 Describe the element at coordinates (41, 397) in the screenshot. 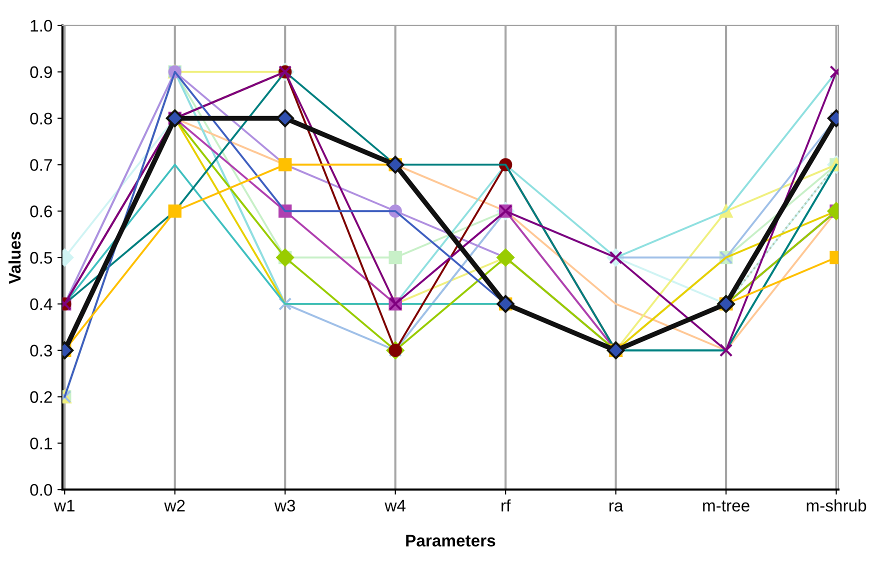

I see `y-tick-label: 0.2` at that location.